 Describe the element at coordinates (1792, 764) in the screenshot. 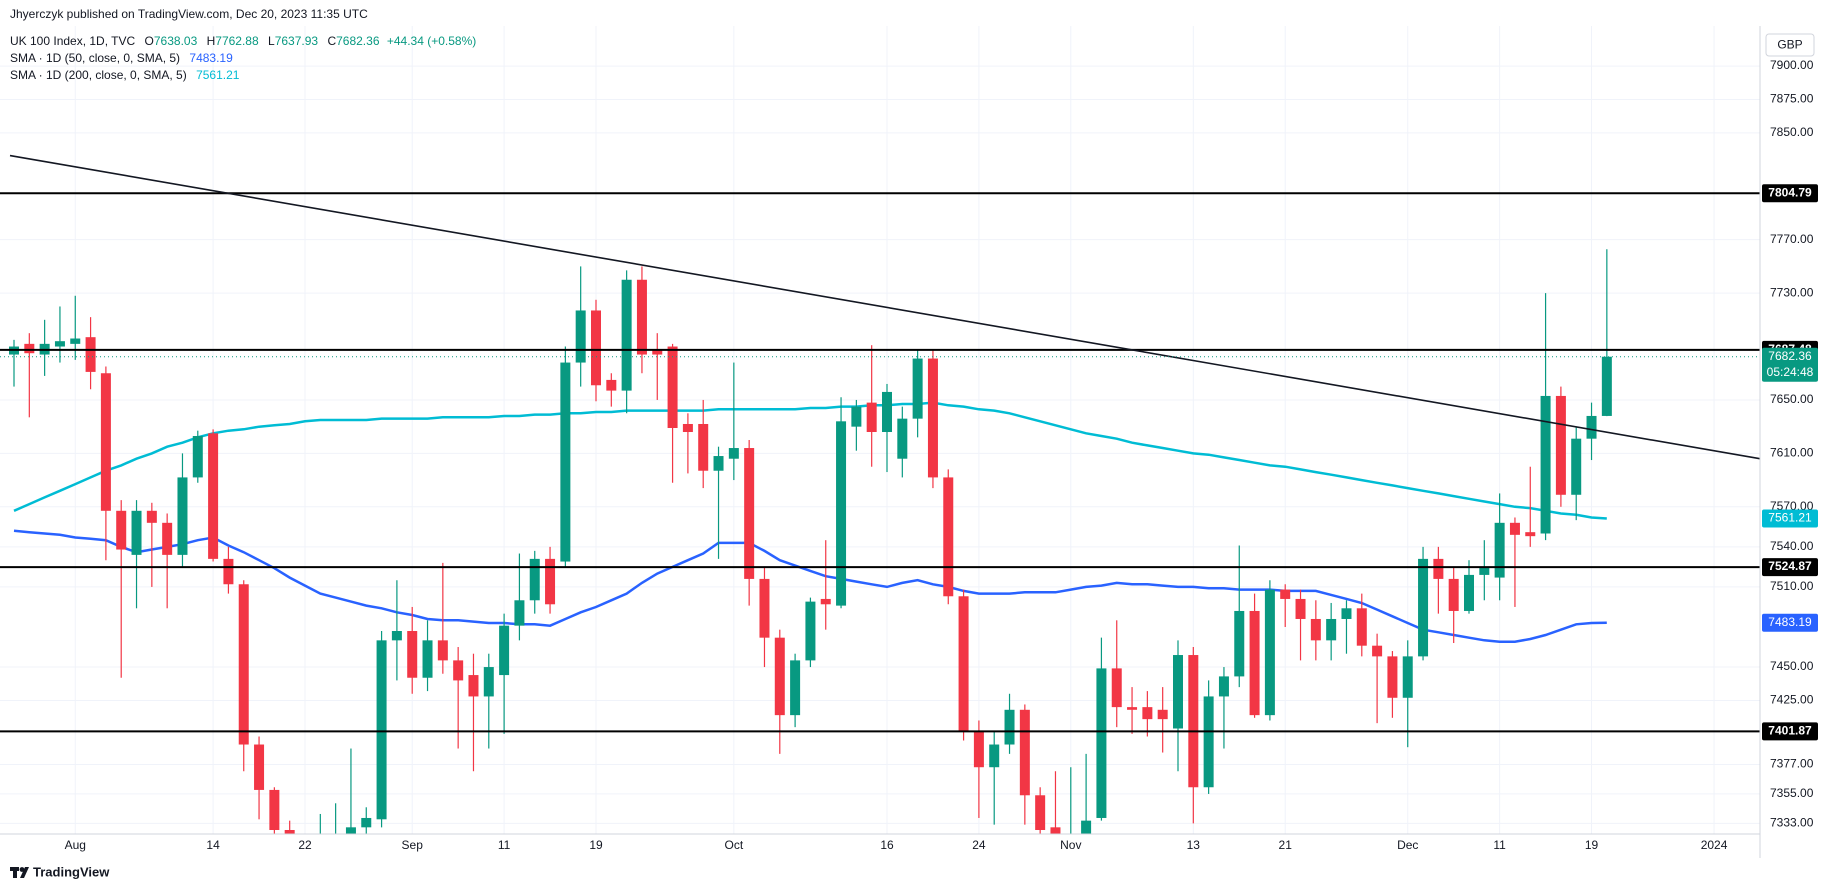

I see `y-tick-label: 7377.00` at that location.